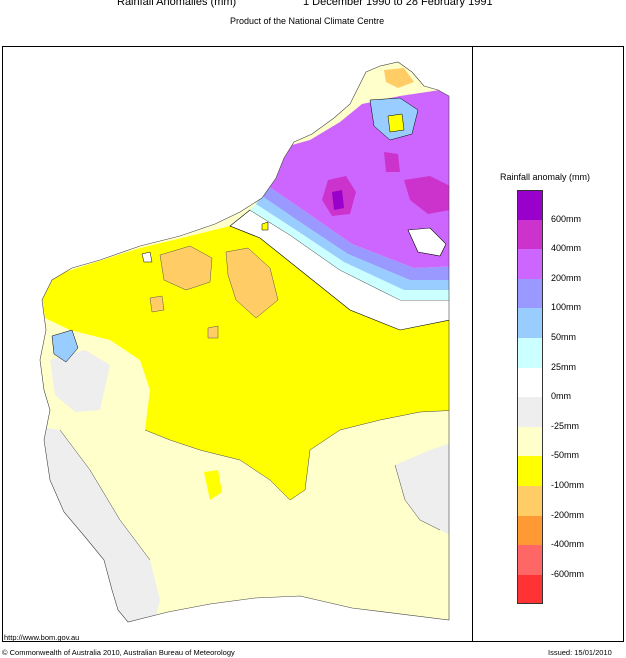 The height and width of the screenshot is (658, 626). Describe the element at coordinates (399, 78) in the screenshot. I see `zone-minus-100-north` at that location.